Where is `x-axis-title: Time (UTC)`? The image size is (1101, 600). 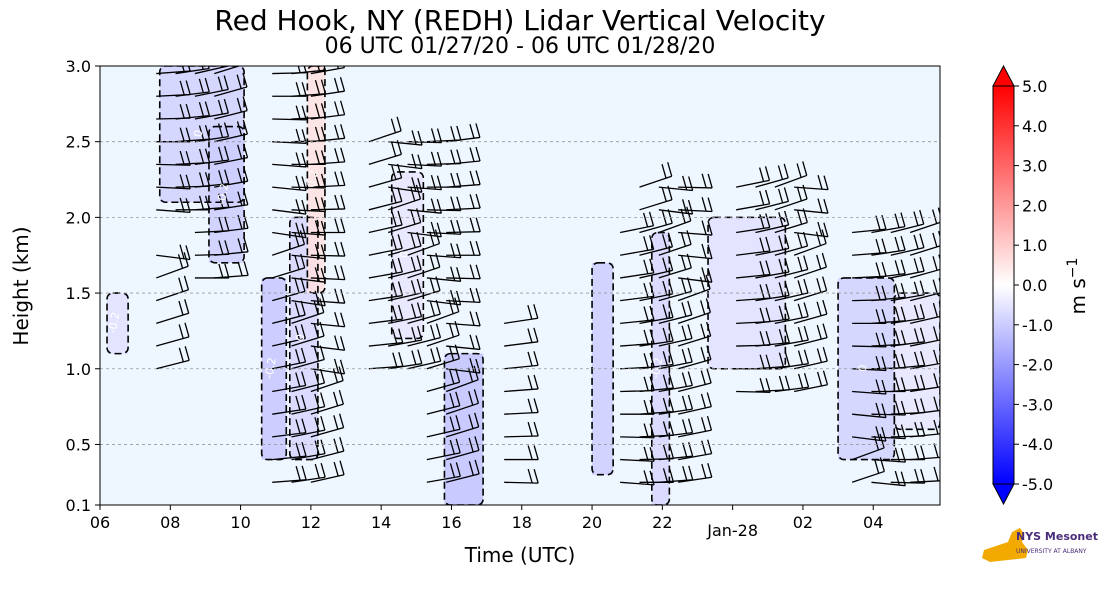
x-axis-title: Time (UTC) is located at coordinates (520, 555).